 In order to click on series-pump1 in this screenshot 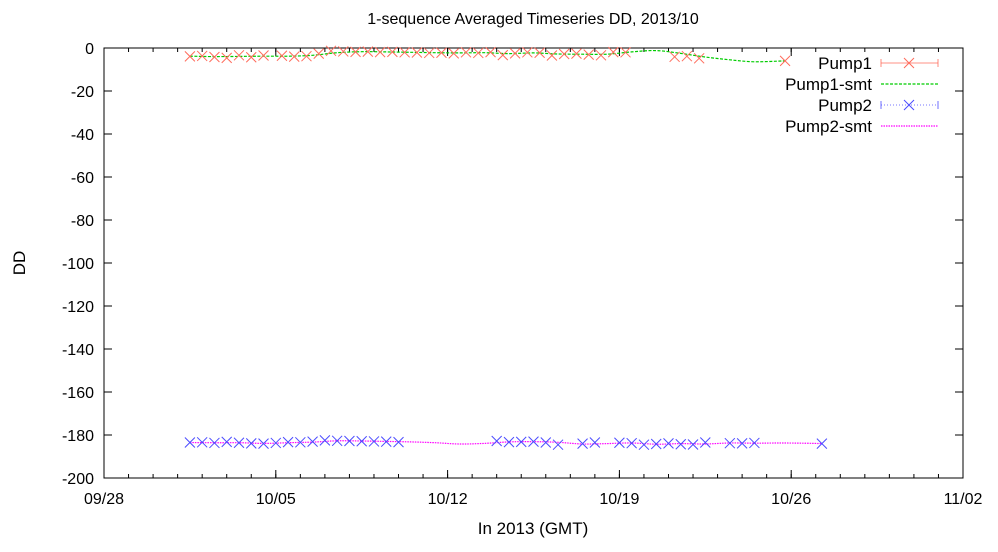, I will do `click(487, 56)`.